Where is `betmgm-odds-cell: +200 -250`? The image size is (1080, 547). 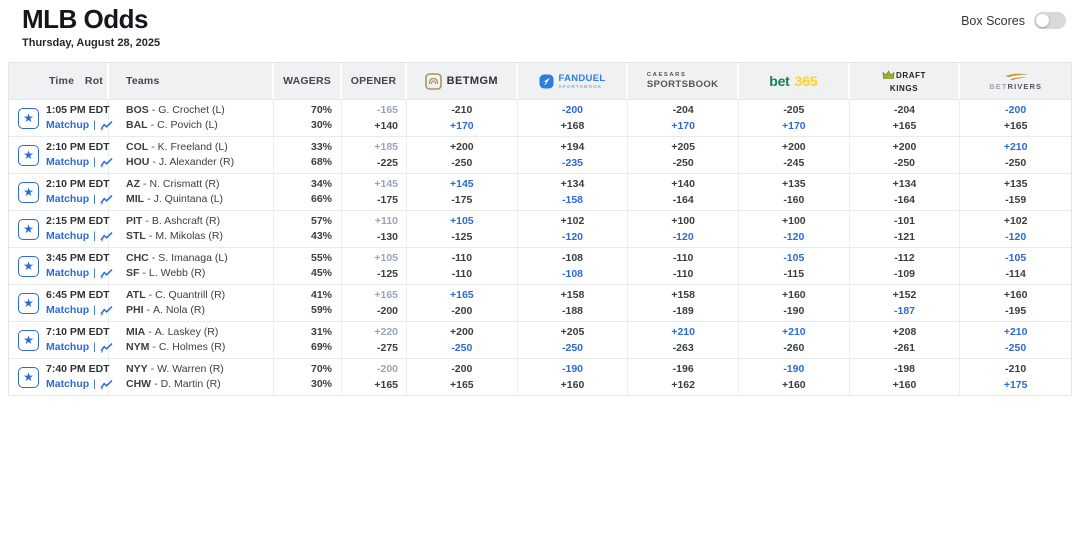 betmgm-odds-cell: +200 -250 is located at coordinates (462, 155).